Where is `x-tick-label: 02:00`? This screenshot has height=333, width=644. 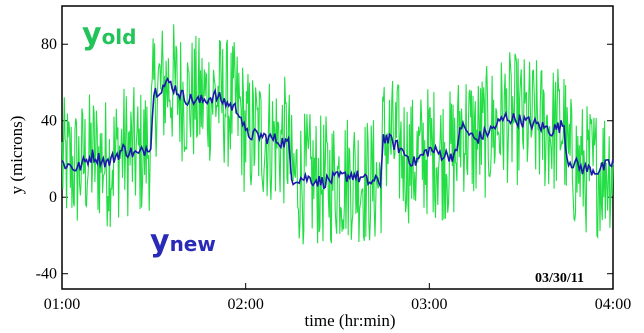 x-tick-label: 02:00 is located at coordinates (245, 304).